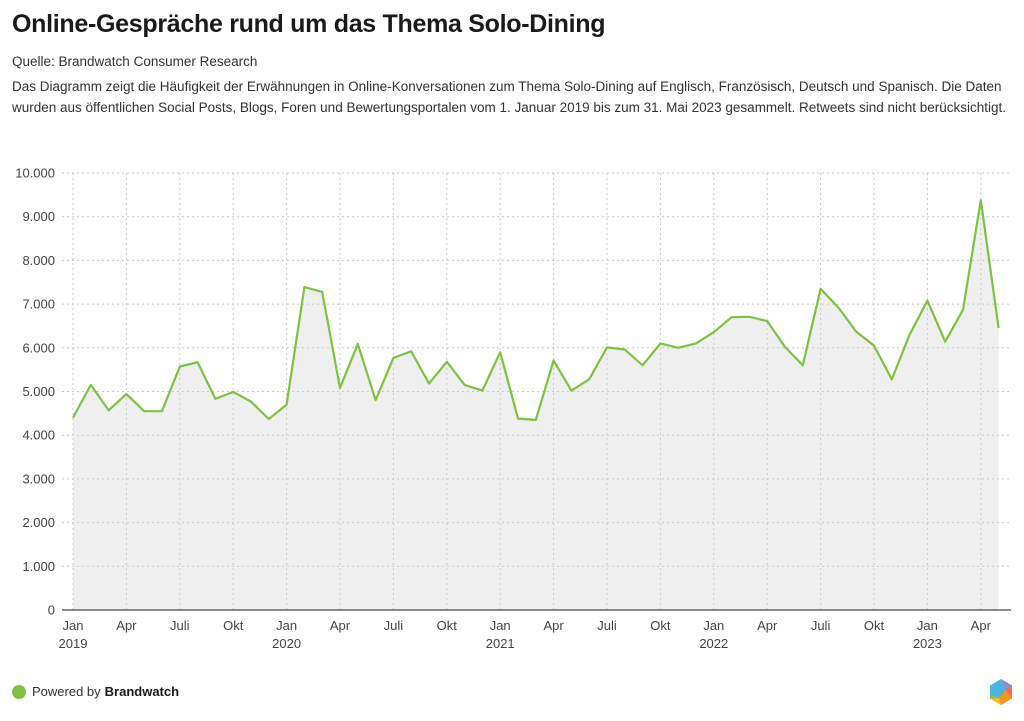 Image resolution: width=1024 pixels, height=721 pixels. Describe the element at coordinates (38, 347) in the screenshot. I see `y-tick-label: 6.000` at that location.